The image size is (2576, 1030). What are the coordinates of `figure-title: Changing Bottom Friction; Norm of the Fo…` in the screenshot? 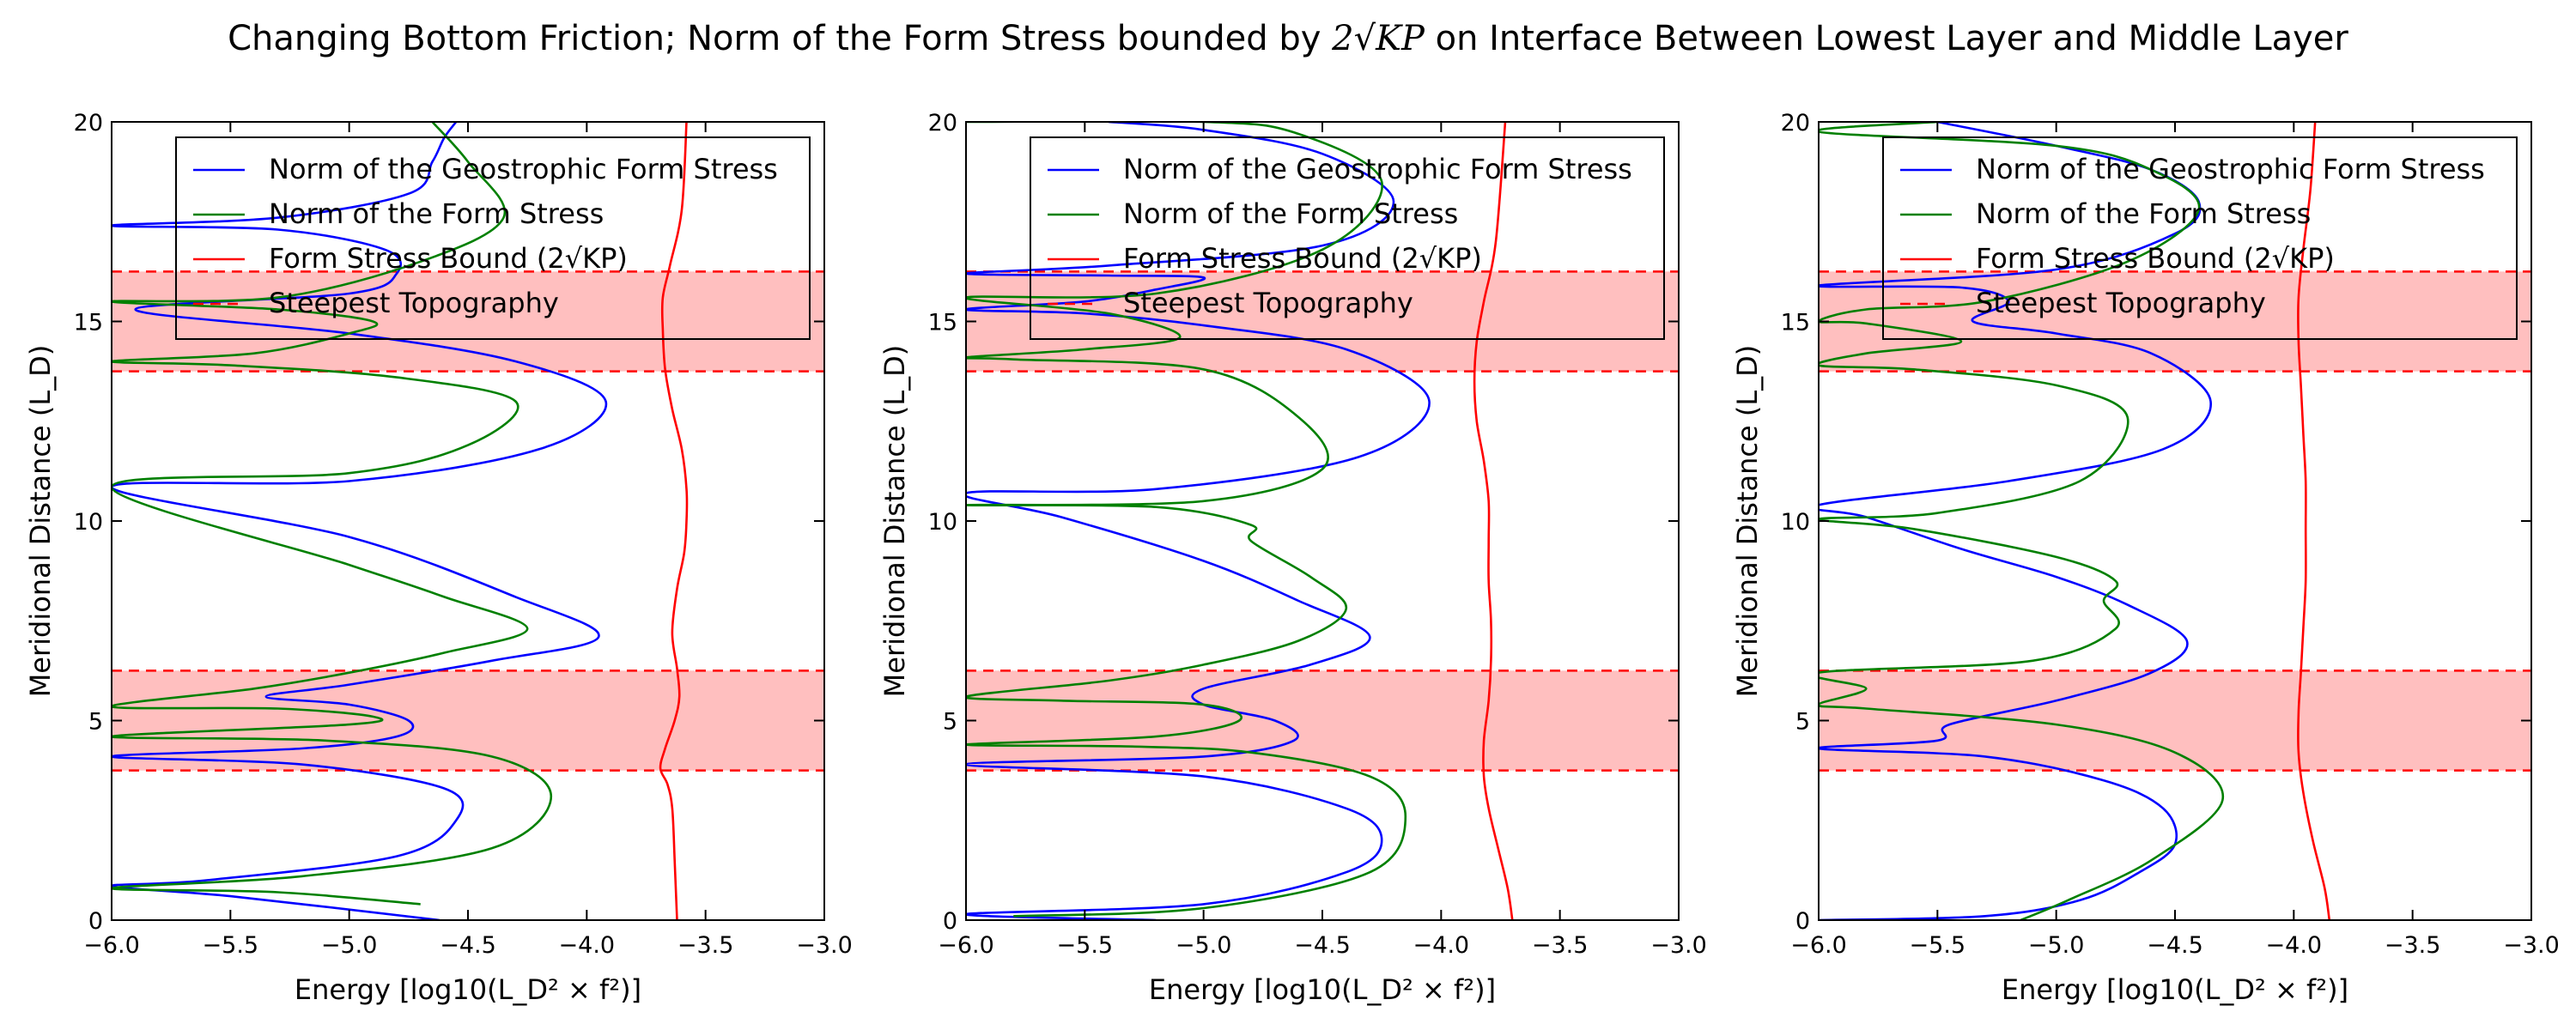 It's located at (1288, 38).